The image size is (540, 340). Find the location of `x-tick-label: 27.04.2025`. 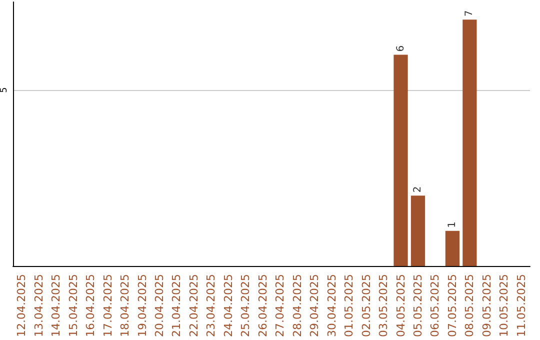

x-tick-label: 27.04.2025 is located at coordinates (280, 306).